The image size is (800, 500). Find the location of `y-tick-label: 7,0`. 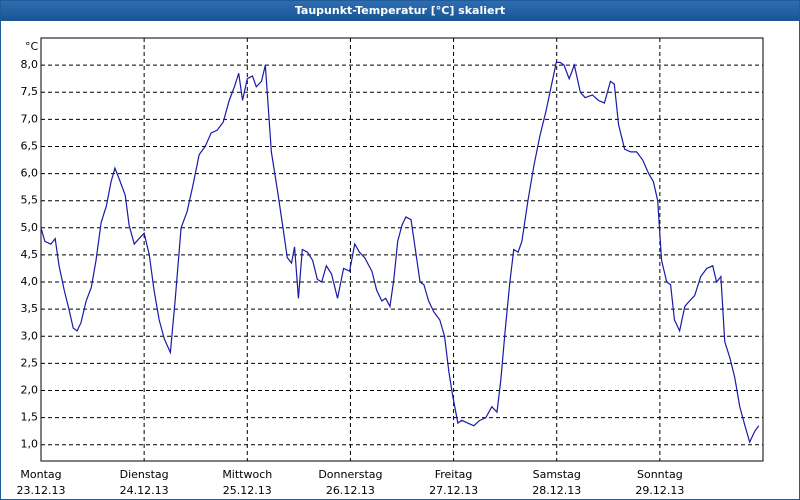

y-tick-label: 7,0 is located at coordinates (30, 118).